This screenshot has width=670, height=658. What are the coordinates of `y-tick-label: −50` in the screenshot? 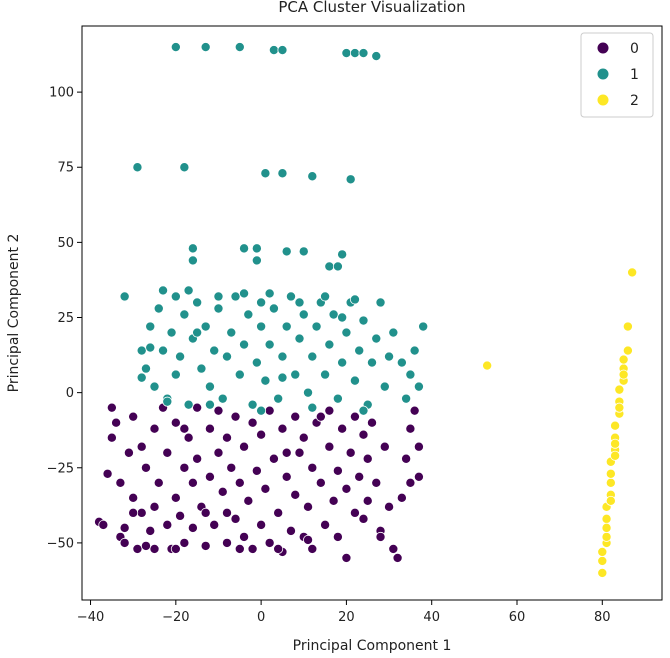 It's located at (60, 543).